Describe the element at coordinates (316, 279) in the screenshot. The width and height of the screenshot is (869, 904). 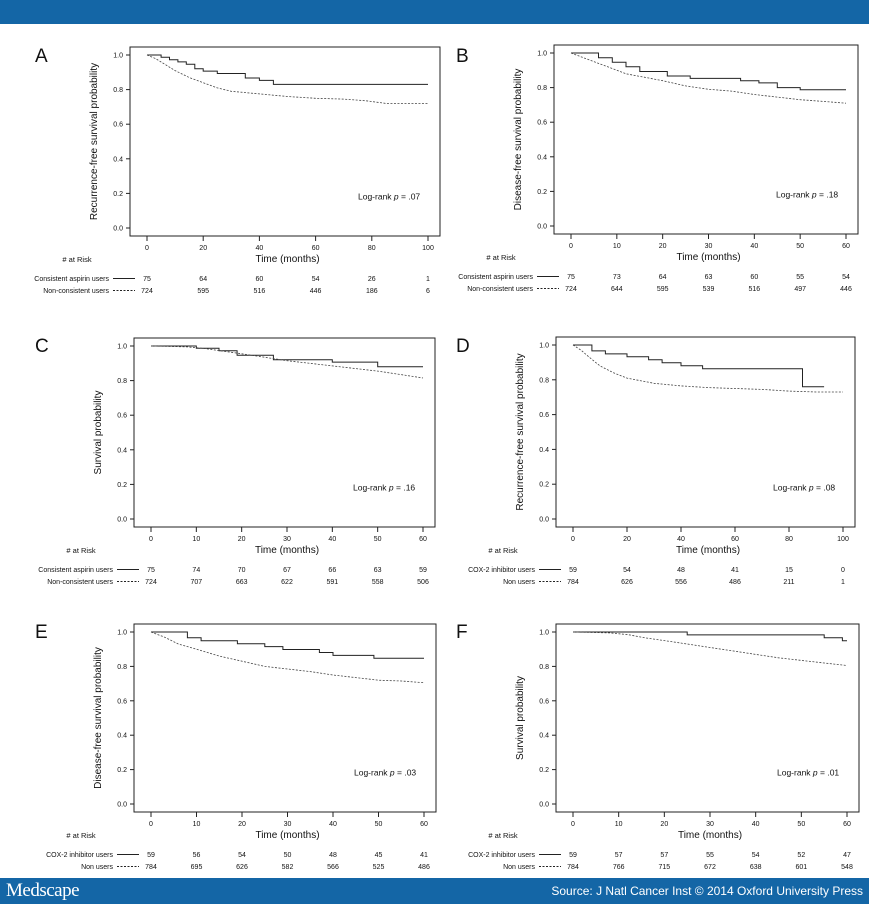
I see `at-risk-value: 54` at that location.